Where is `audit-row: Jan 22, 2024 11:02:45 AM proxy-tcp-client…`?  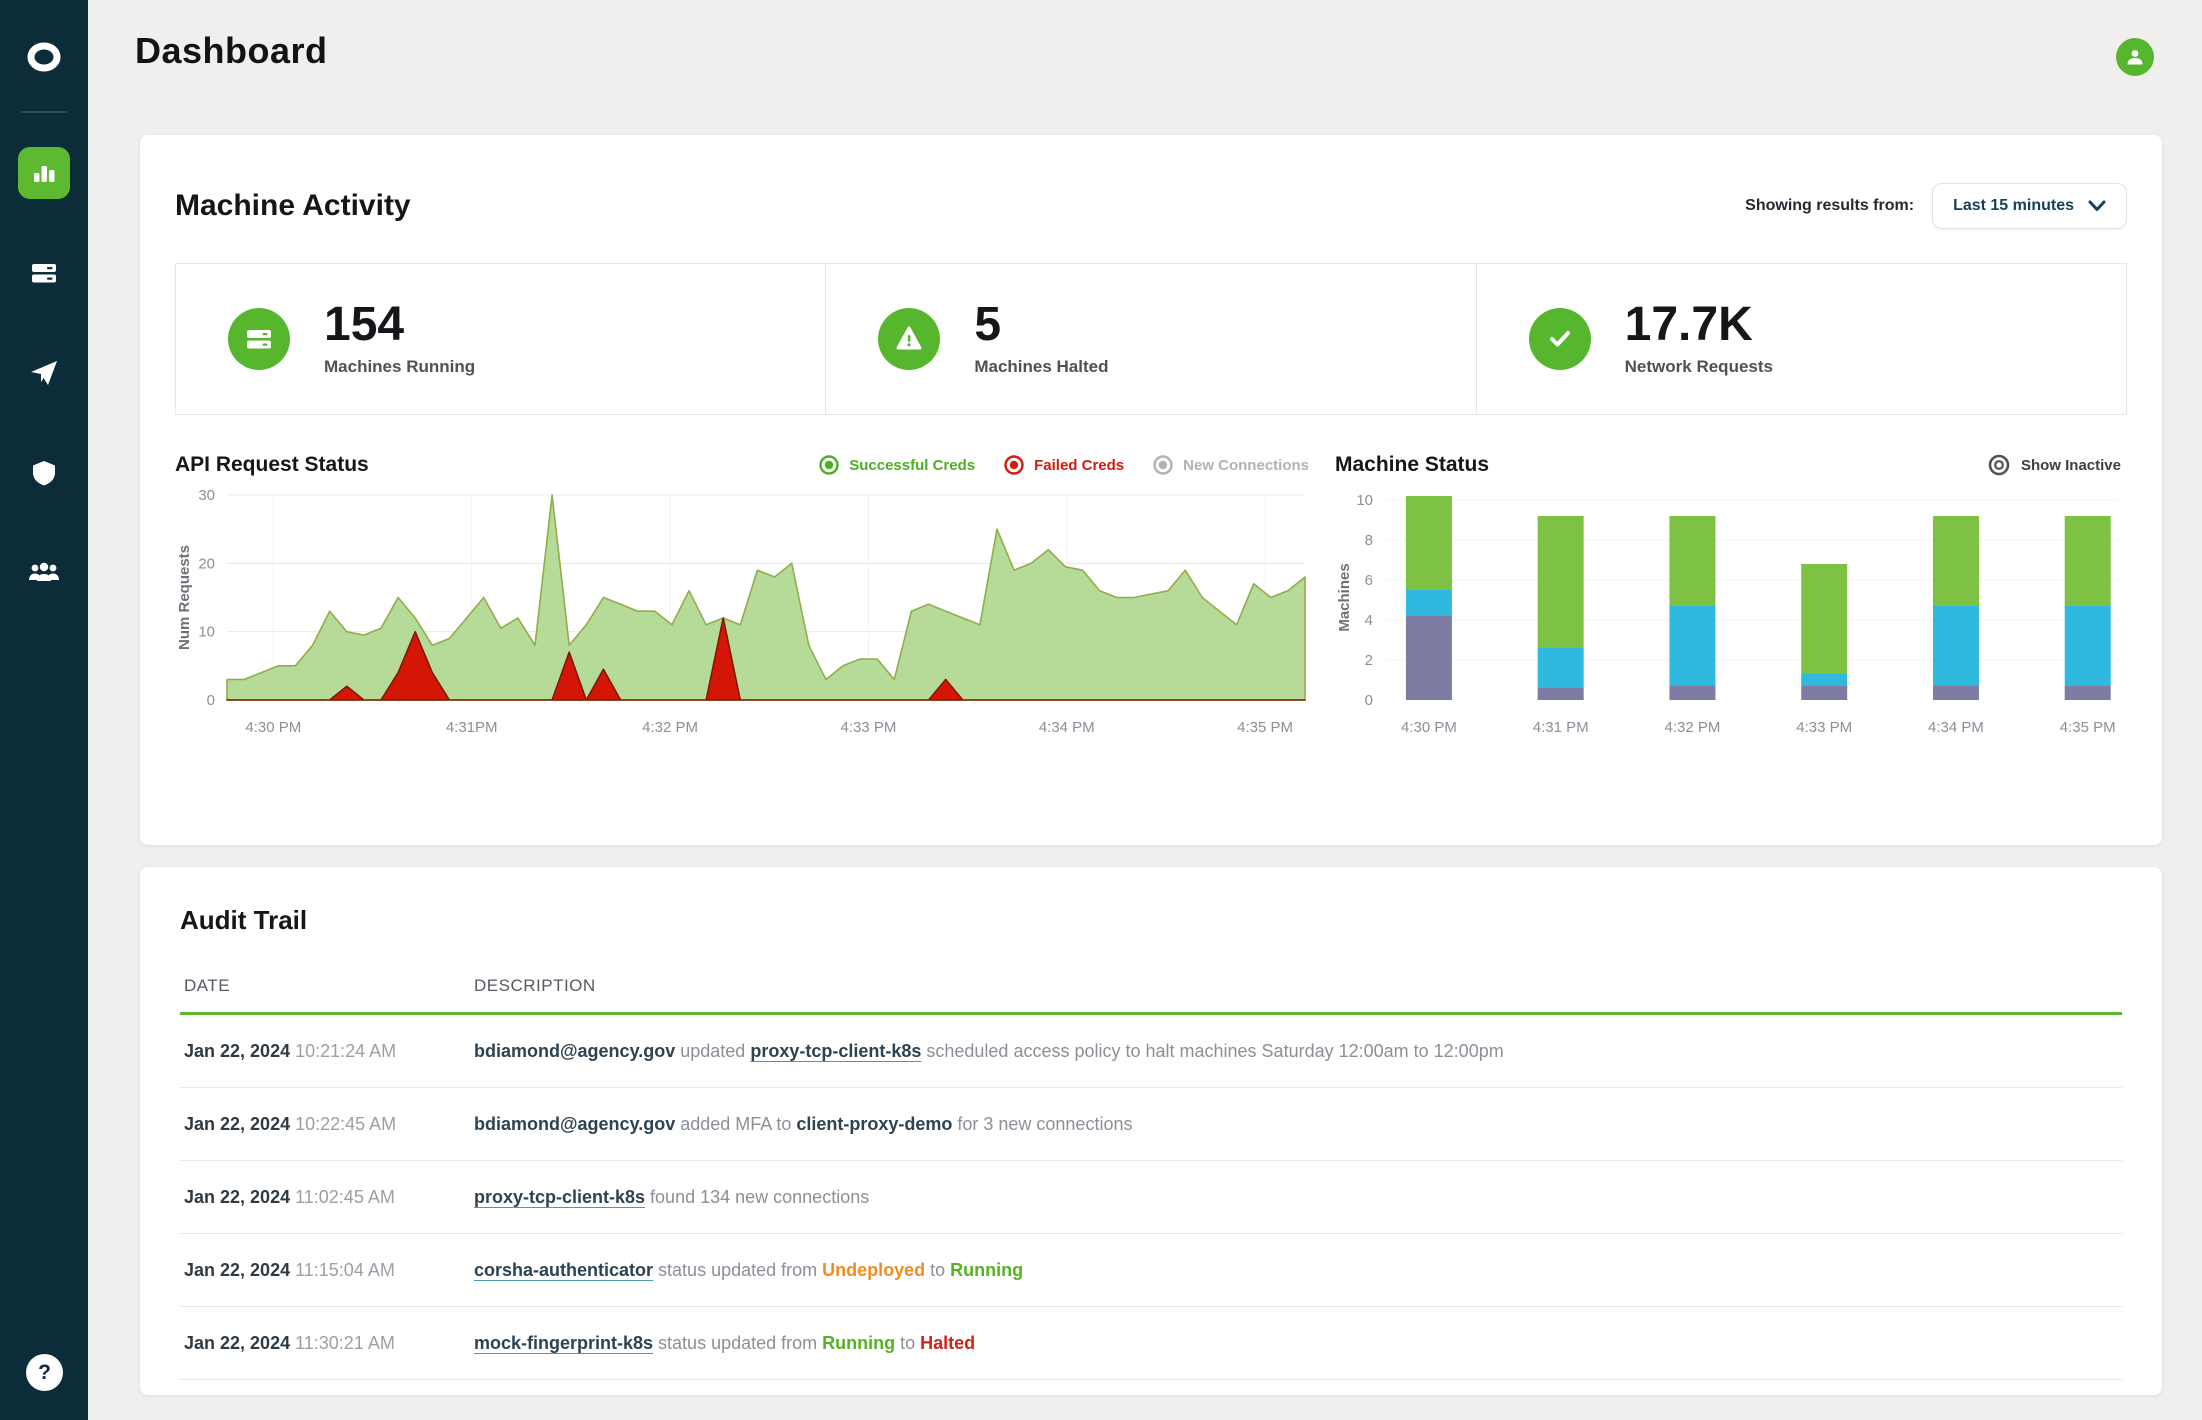 audit-row: Jan 22, 2024 11:02:45 AM proxy-tcp-client… is located at coordinates (1151, 1197).